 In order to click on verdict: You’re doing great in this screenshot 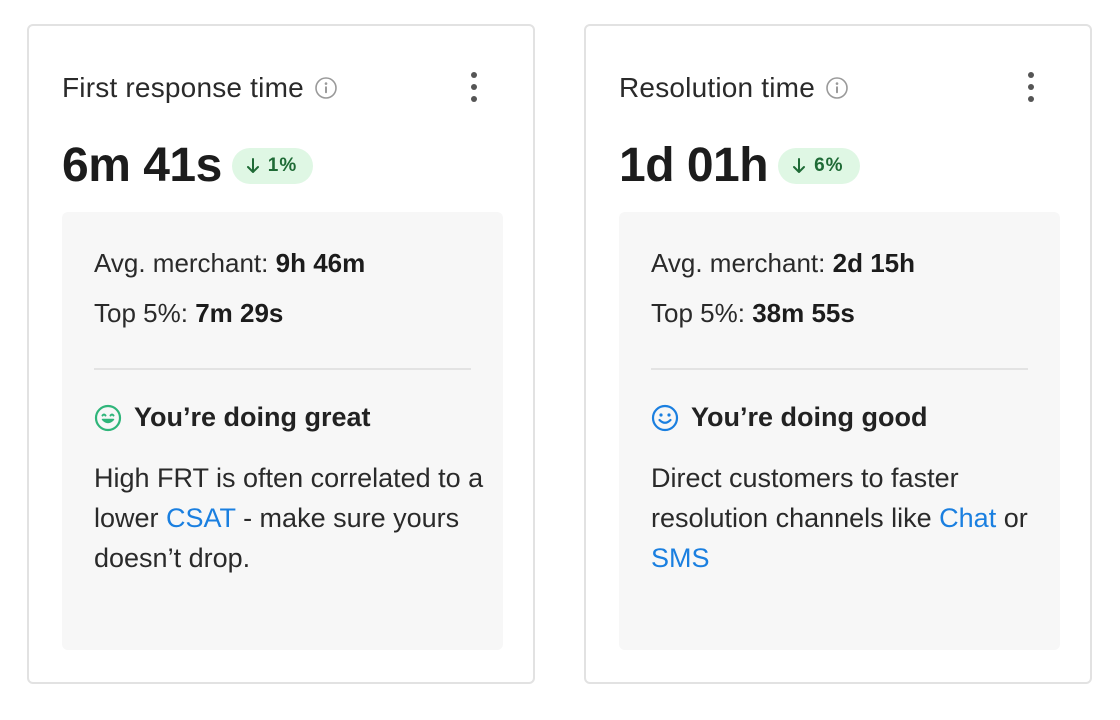, I will do `click(232, 417)`.